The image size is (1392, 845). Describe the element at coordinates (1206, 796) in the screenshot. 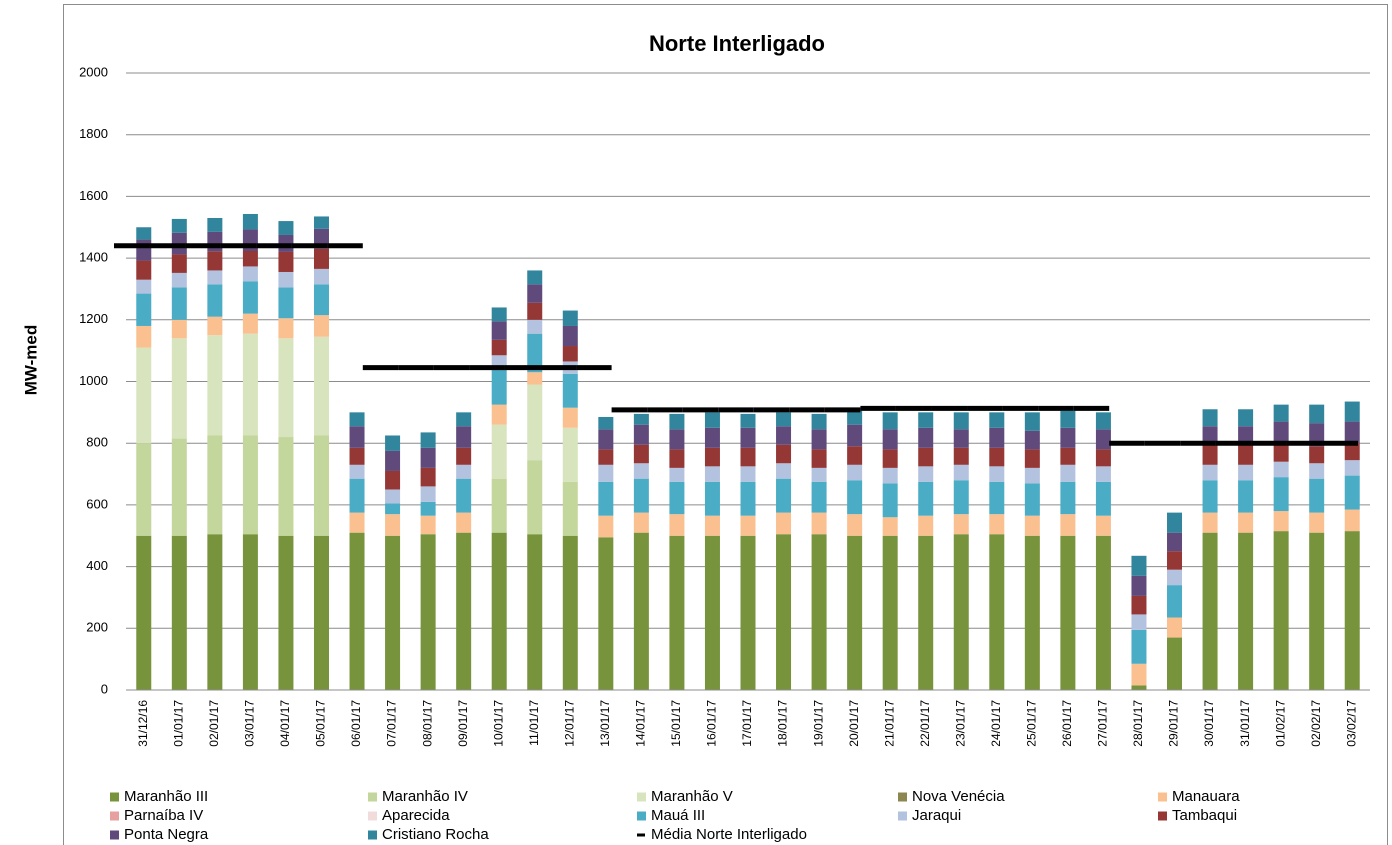

I see `legend-label: Manauara` at that location.